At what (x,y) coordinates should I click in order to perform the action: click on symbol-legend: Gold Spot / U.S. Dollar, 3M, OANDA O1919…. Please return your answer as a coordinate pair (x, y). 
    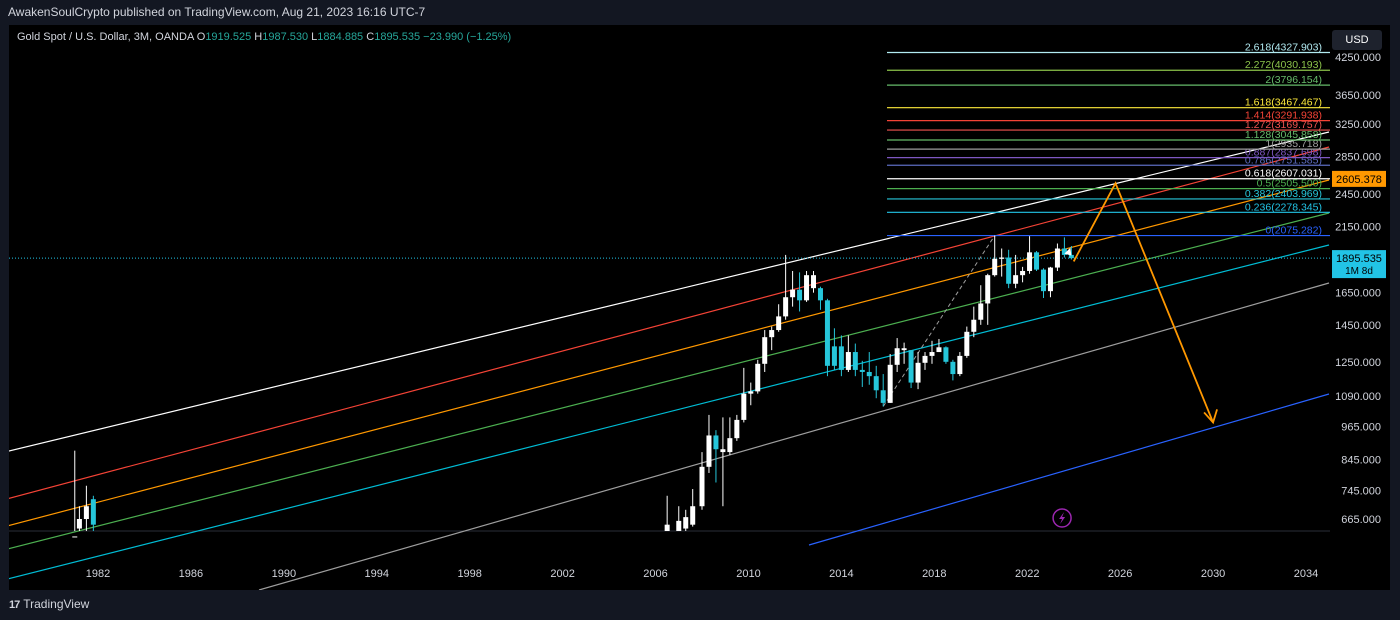
    Looking at the image, I should click on (264, 37).